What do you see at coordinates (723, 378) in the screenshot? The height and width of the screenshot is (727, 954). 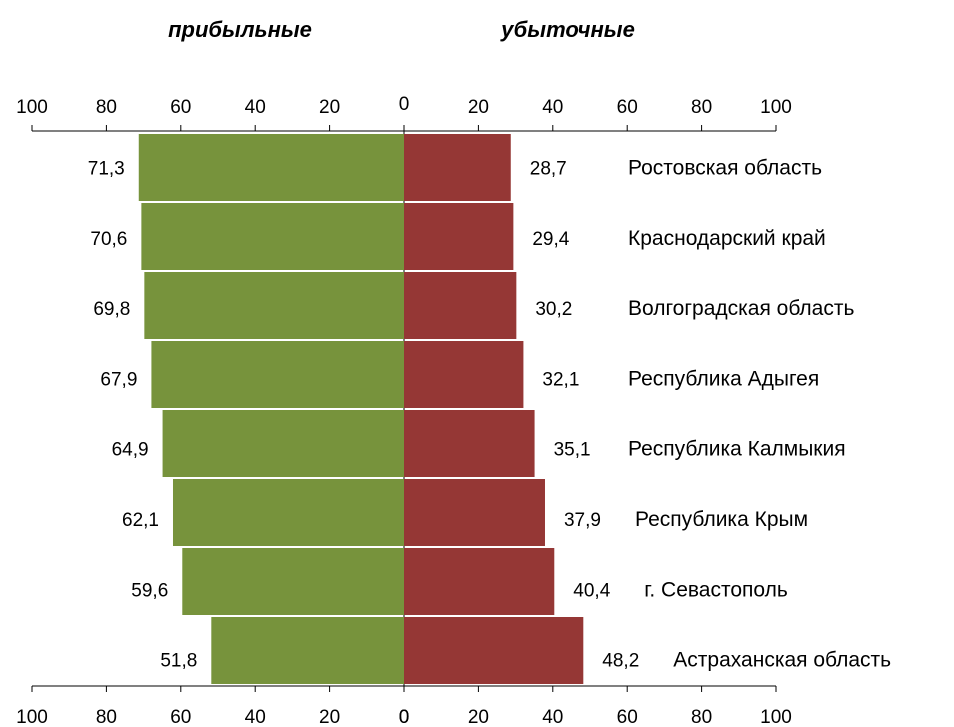 I see `category-label: Республика Адыгея` at bounding box center [723, 378].